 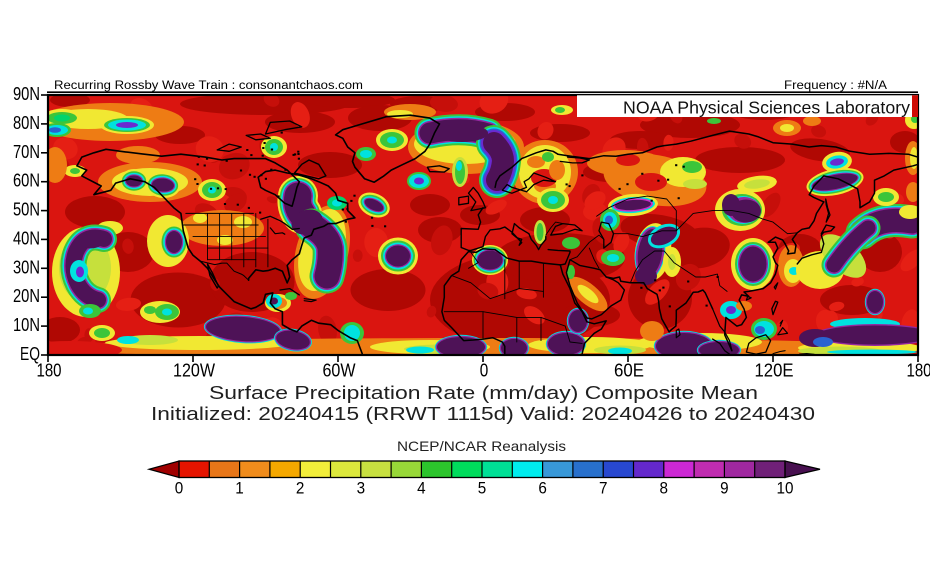 I want to click on svg-text: Frequency : #N/A, so click(x=835, y=86).